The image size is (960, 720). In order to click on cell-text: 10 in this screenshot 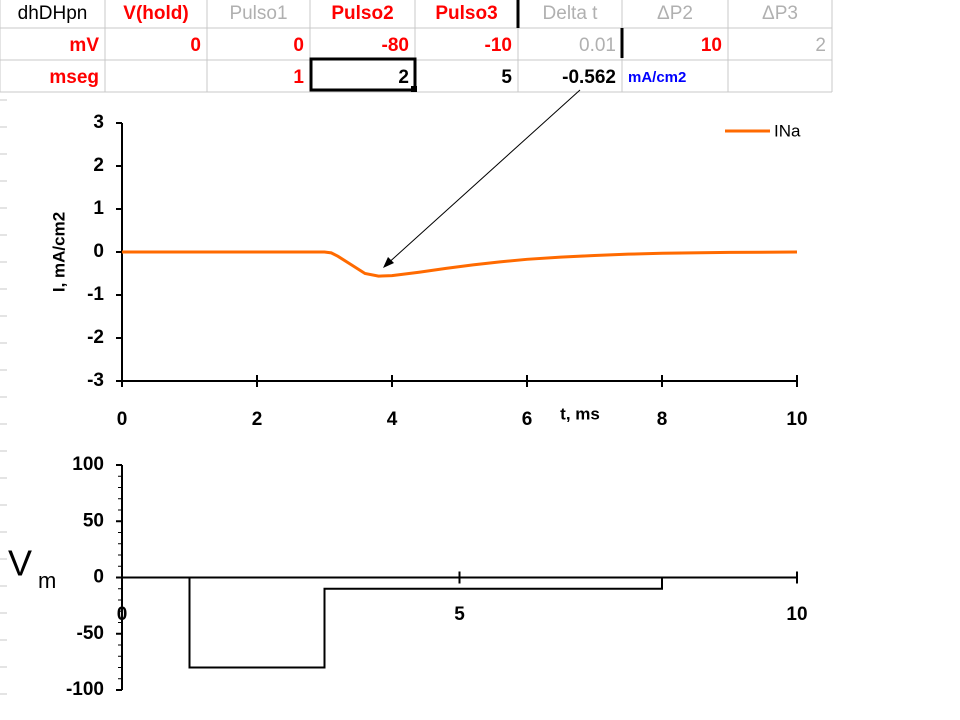, I will do `click(711, 45)`.